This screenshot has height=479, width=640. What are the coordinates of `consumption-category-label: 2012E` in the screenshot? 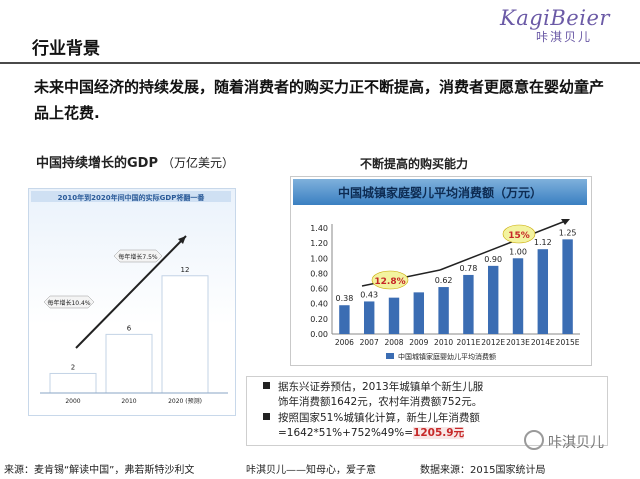 It's located at (493, 342).